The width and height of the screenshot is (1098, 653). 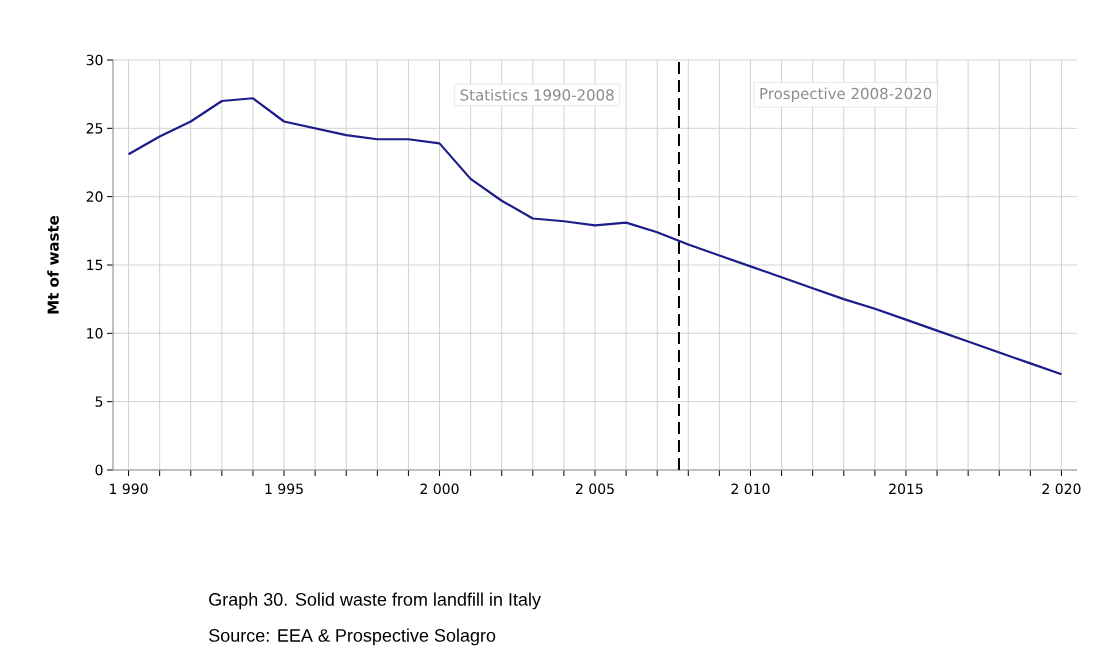 I want to click on x-tick-label: 1 990, so click(x=129, y=489).